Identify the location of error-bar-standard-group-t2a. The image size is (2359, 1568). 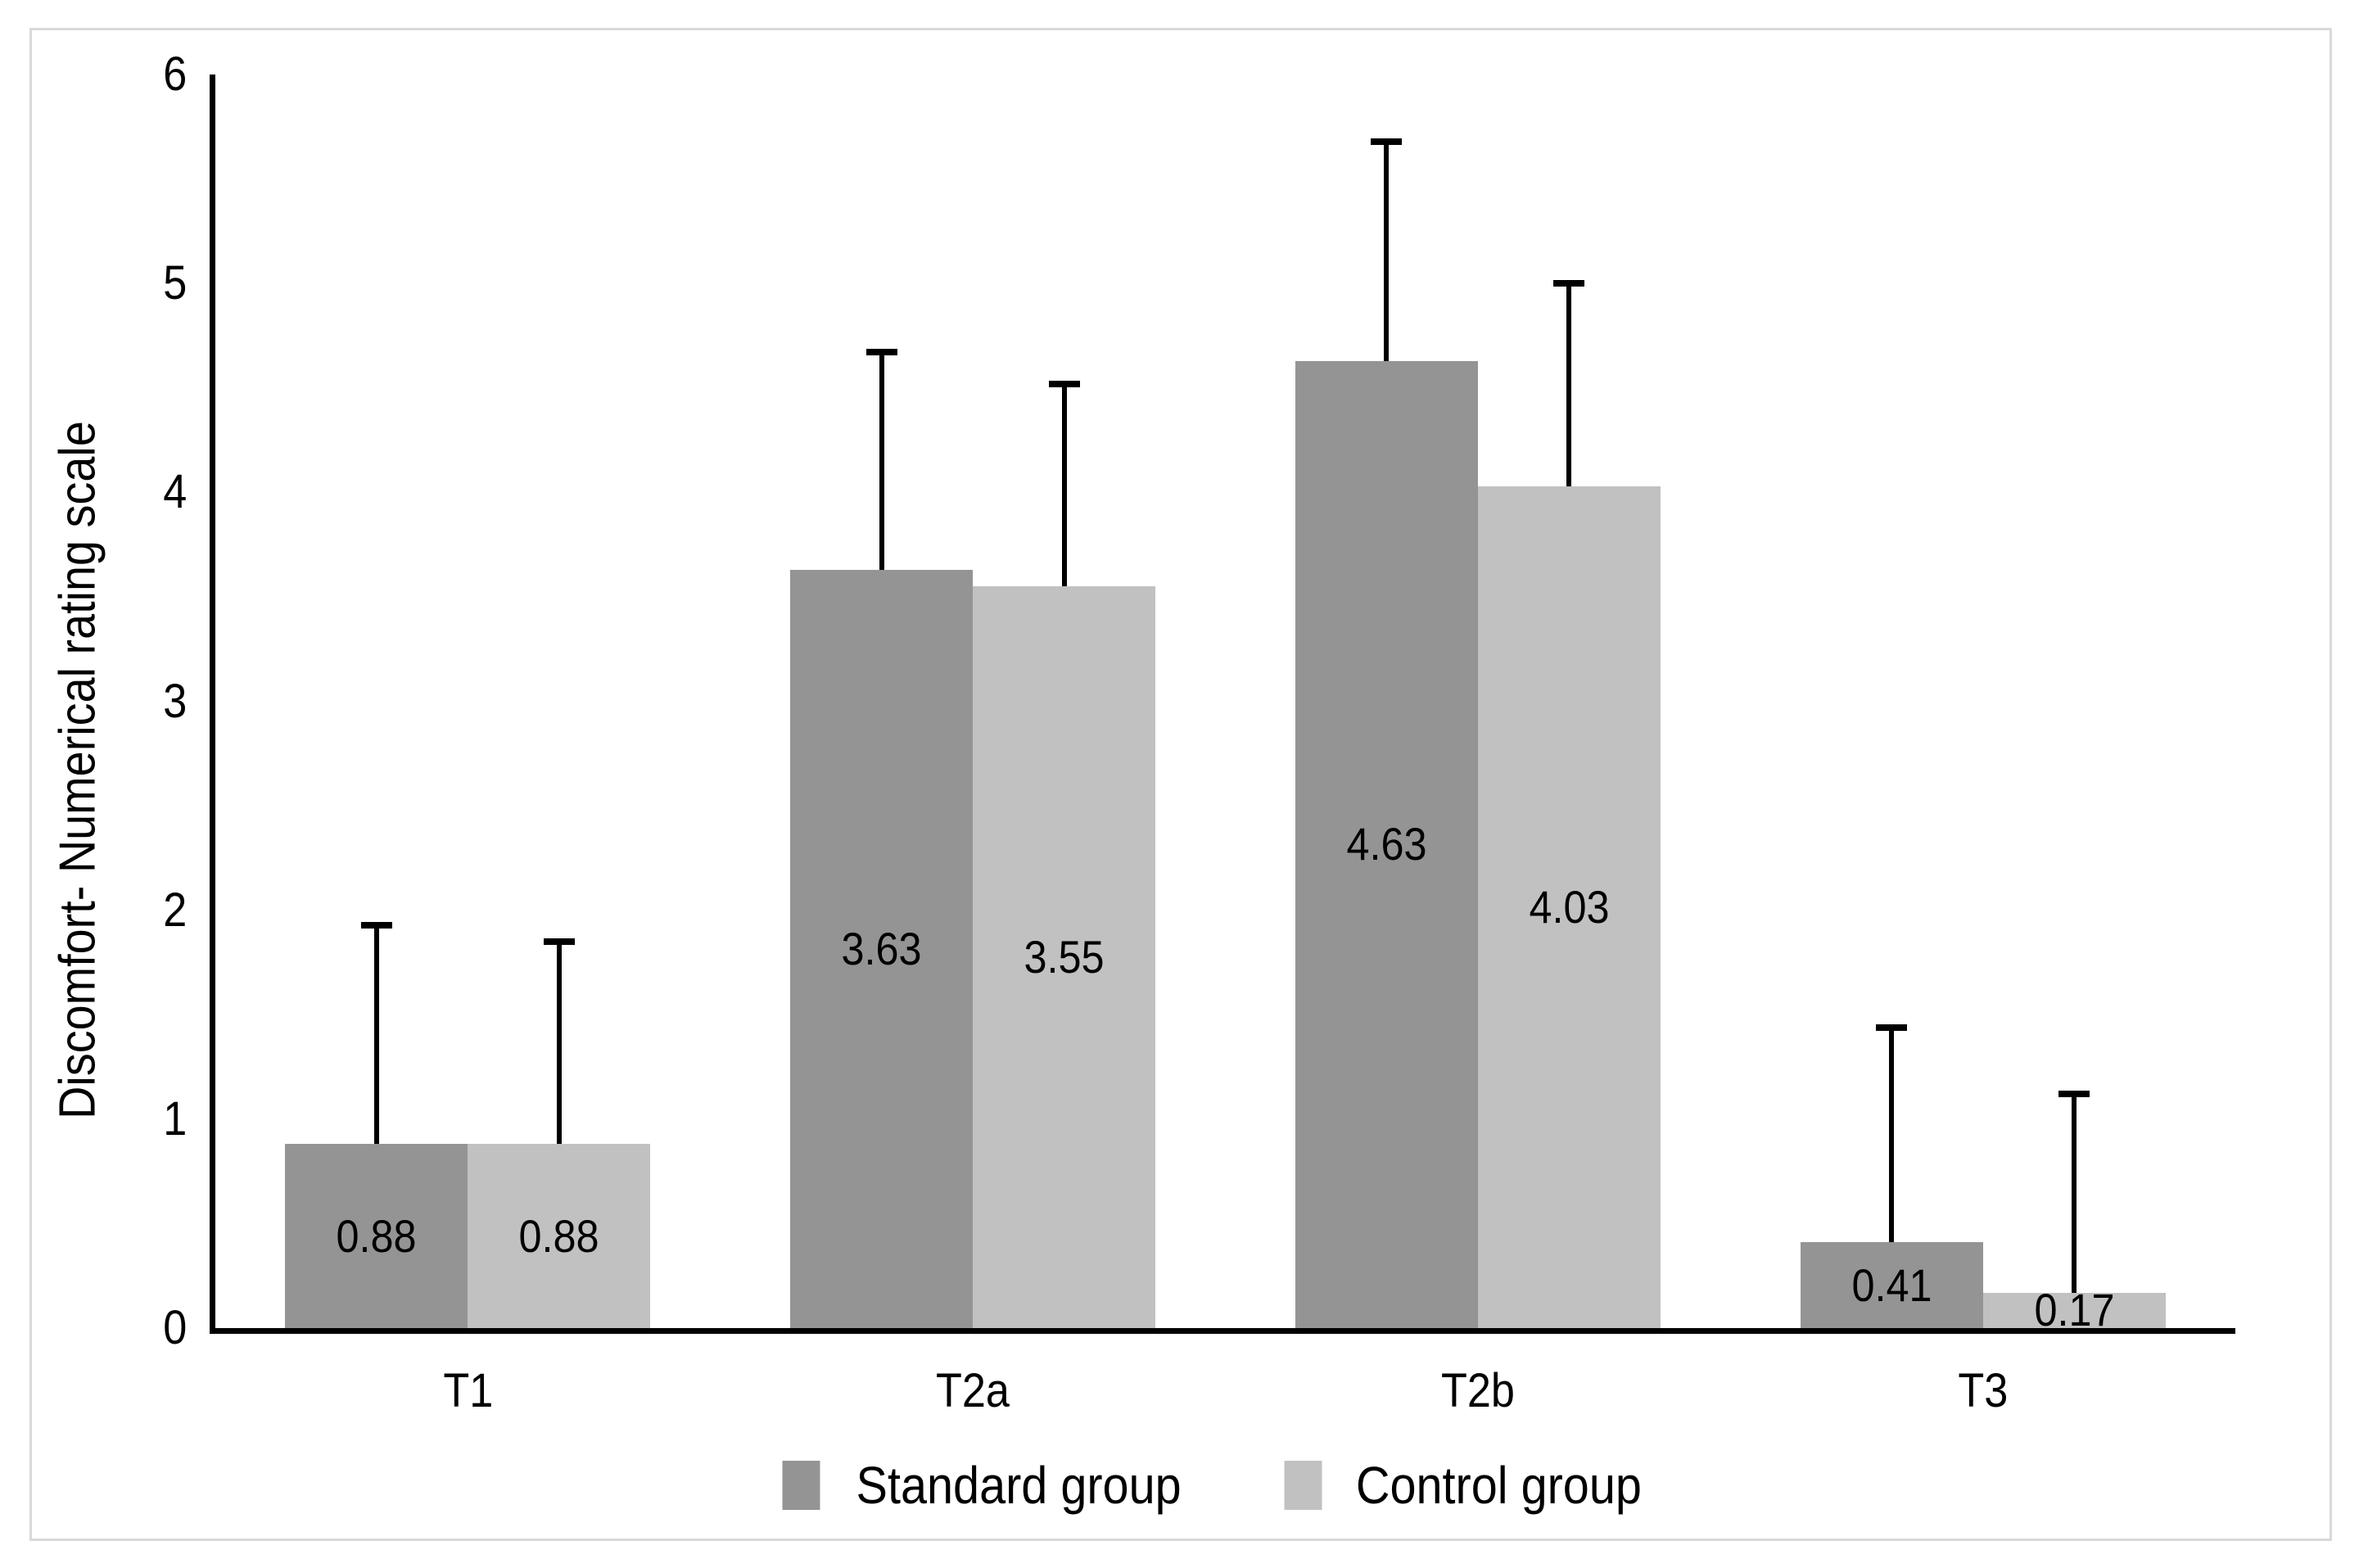
(881, 461).